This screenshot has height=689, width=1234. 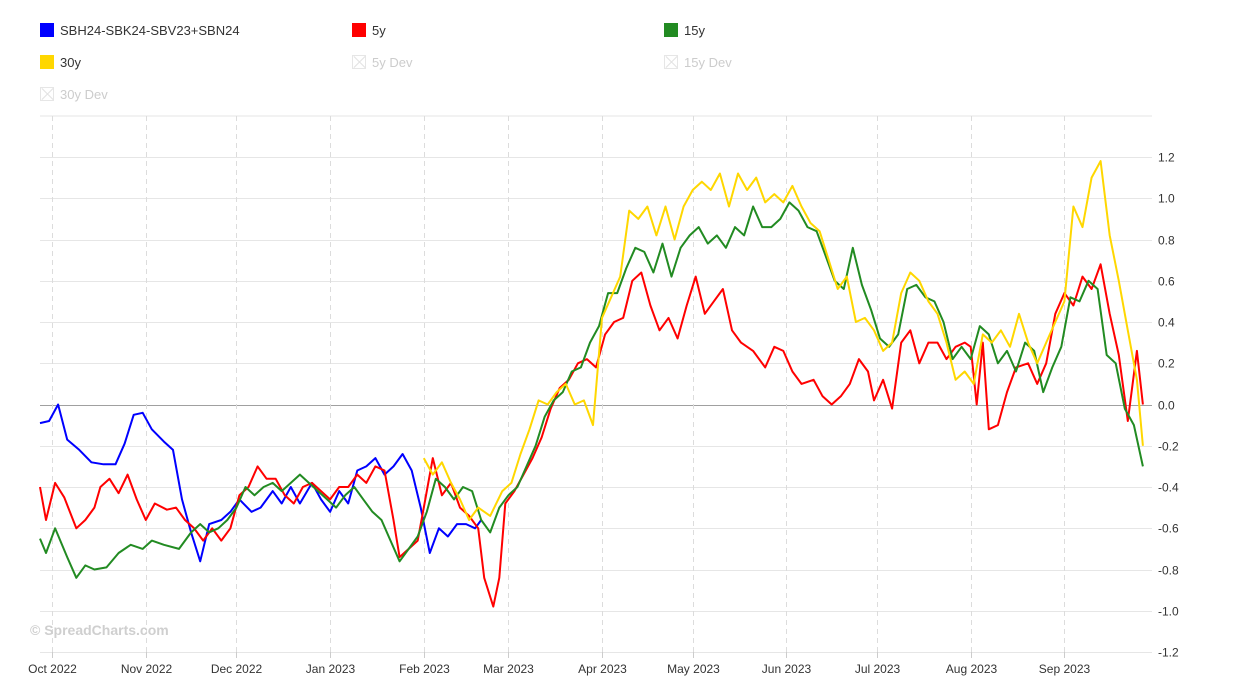 What do you see at coordinates (261, 483) in the screenshot?
I see `series-line-spread` at bounding box center [261, 483].